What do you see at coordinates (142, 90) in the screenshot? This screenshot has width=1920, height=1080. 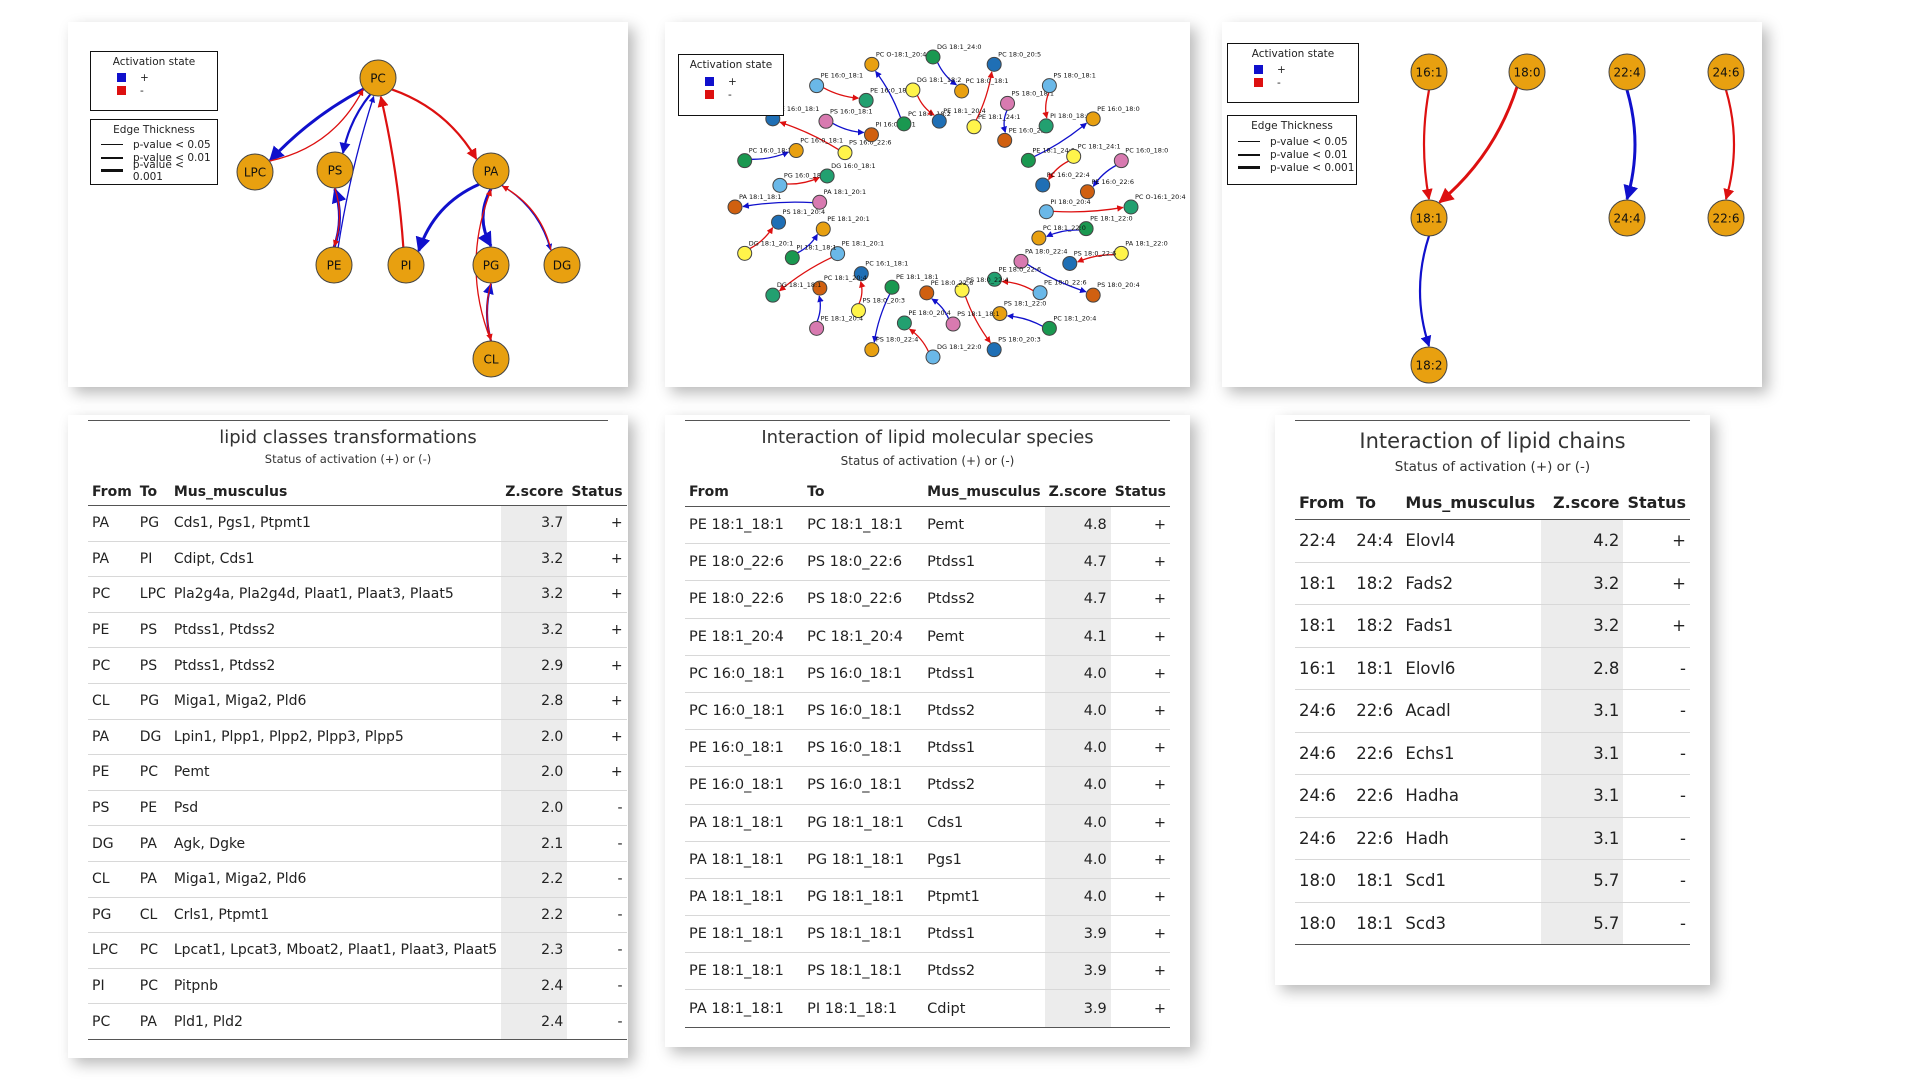 I see `negative-label: -` at bounding box center [142, 90].